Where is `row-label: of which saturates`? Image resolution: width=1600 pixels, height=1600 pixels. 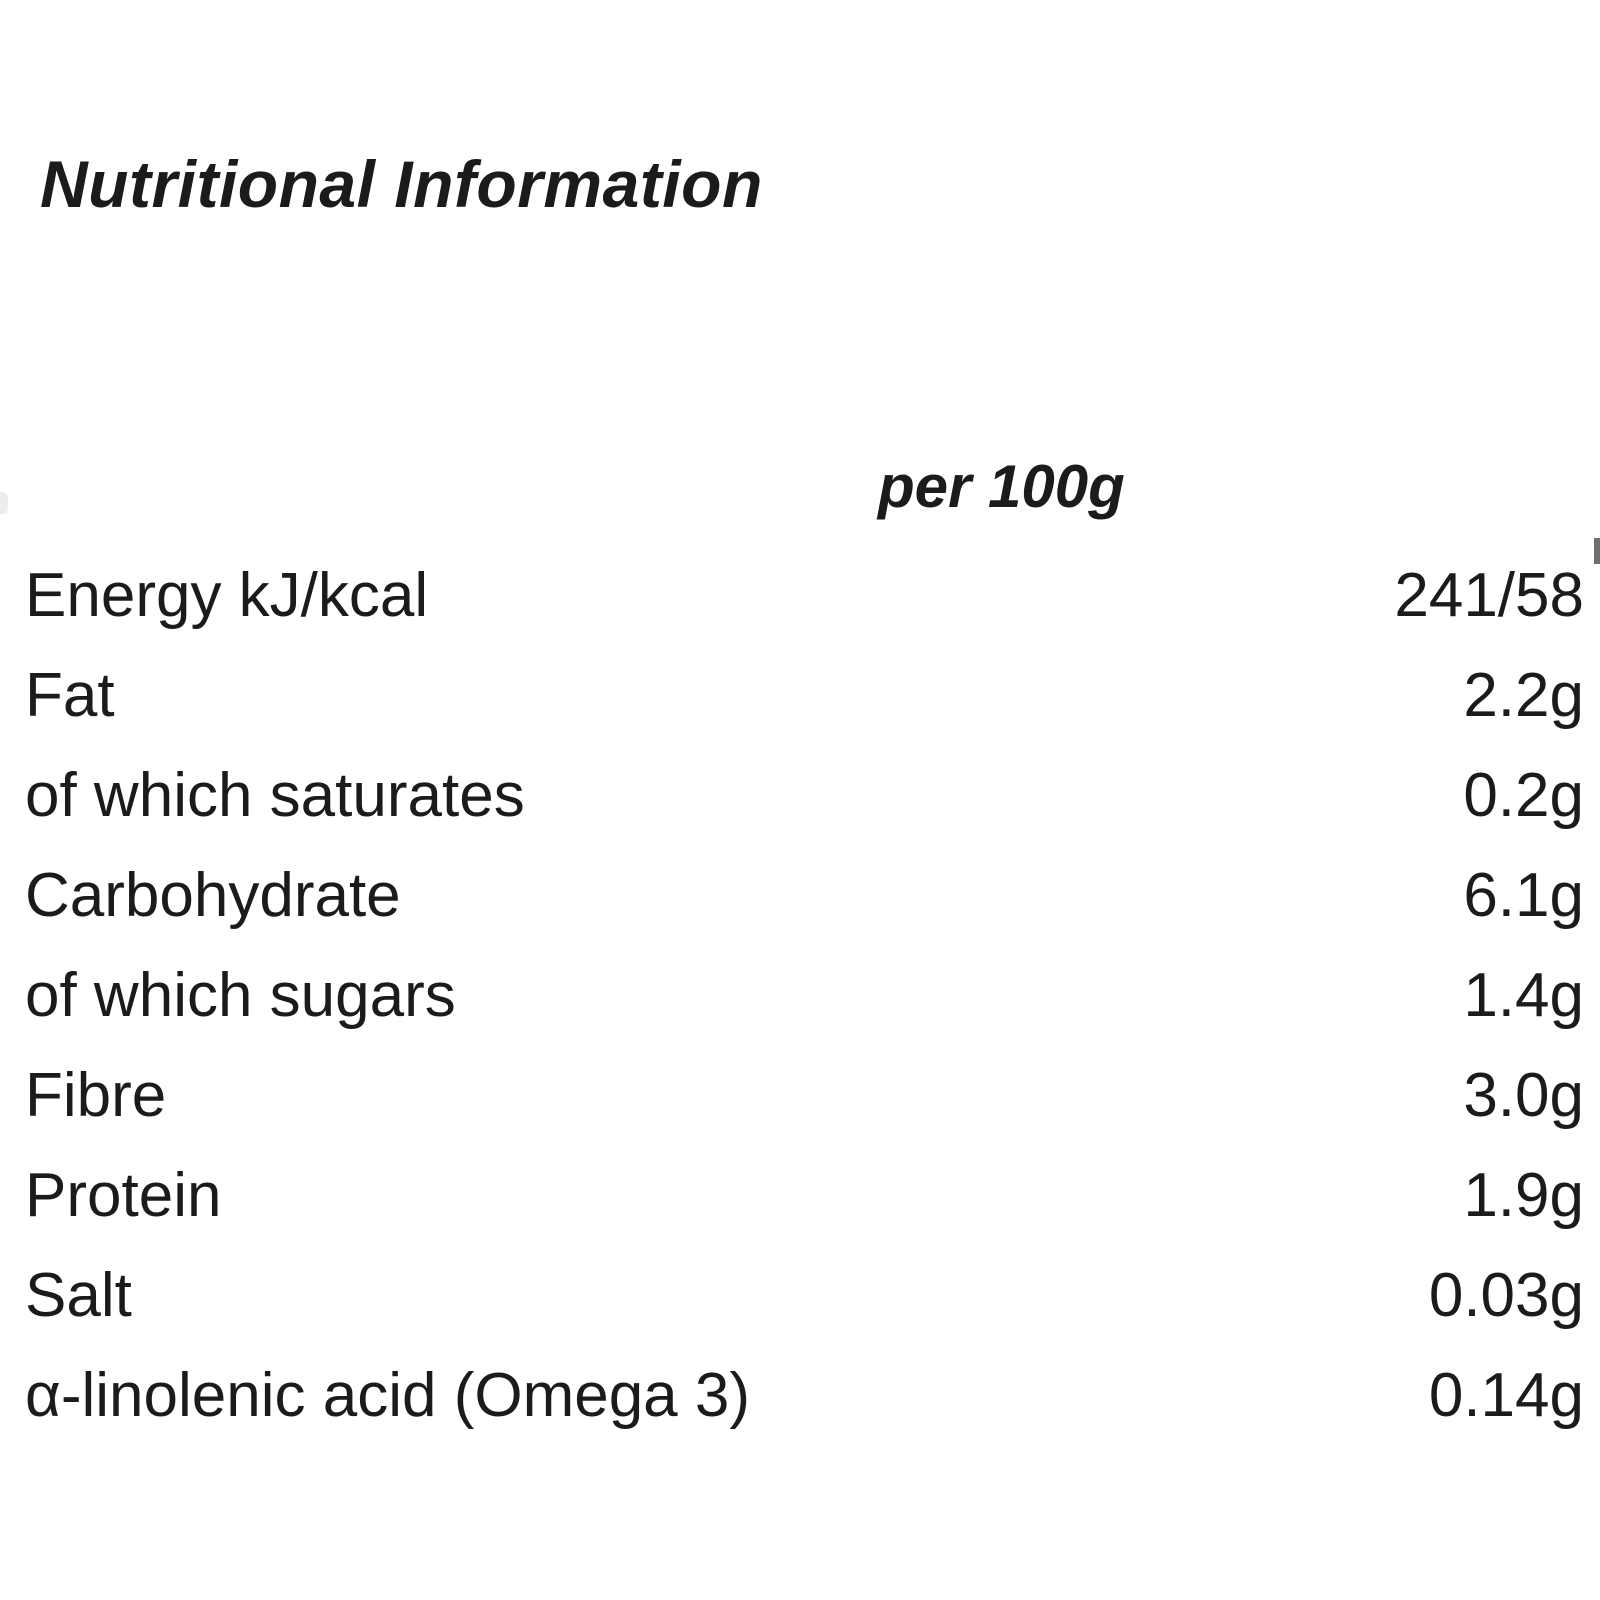
row-label: of which saturates is located at coordinates (275, 795).